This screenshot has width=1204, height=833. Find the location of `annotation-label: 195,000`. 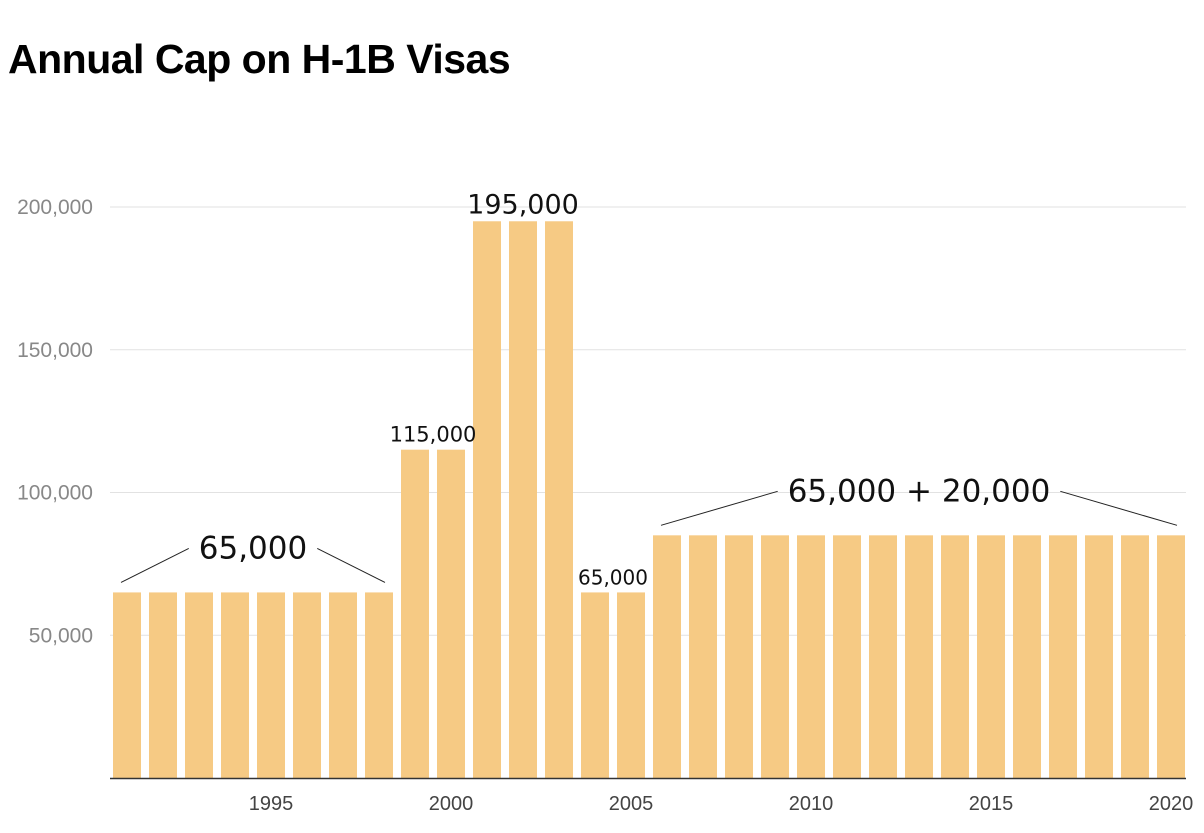

annotation-label: 195,000 is located at coordinates (523, 204).